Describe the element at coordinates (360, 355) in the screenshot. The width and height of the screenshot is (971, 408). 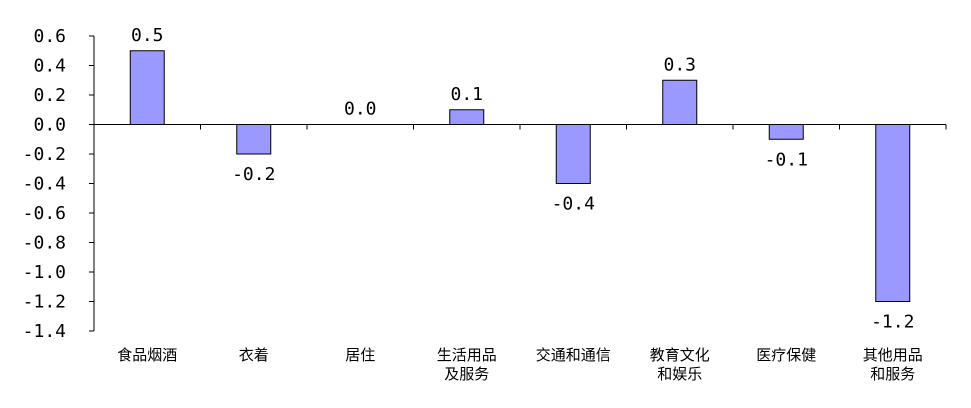
I see `category-label: 居住` at that location.